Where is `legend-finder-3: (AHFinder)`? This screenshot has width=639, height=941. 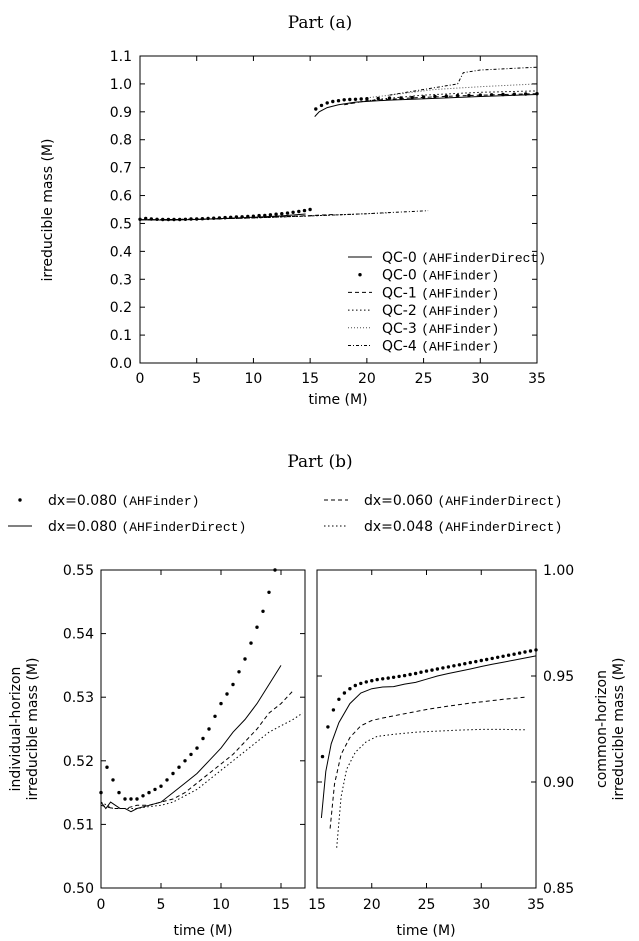
legend-finder-3: (AHFinder) is located at coordinates (460, 311).